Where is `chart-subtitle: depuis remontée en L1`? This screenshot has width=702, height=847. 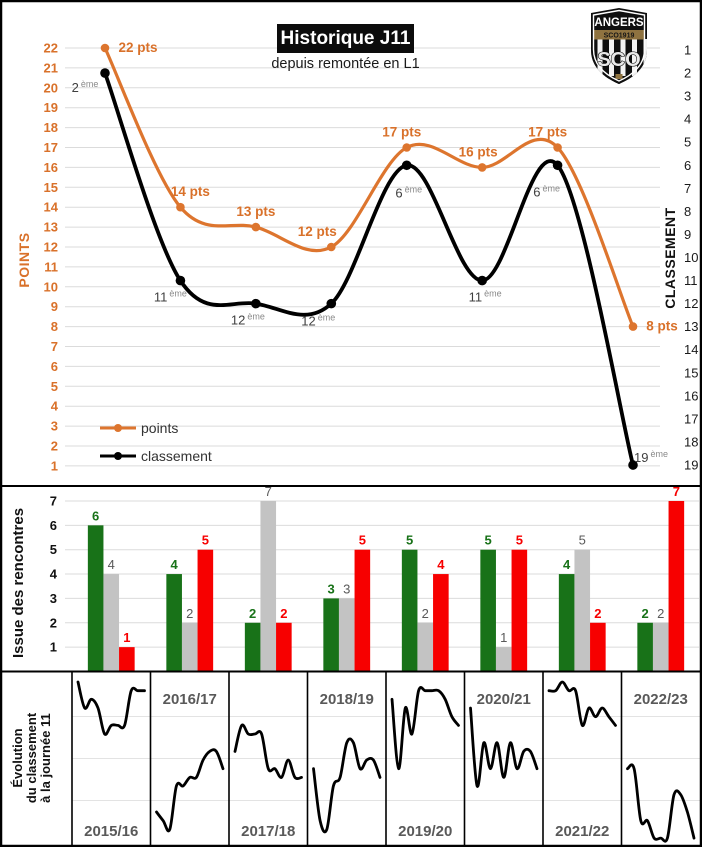
chart-subtitle: depuis remontée en L1 is located at coordinates (345, 64).